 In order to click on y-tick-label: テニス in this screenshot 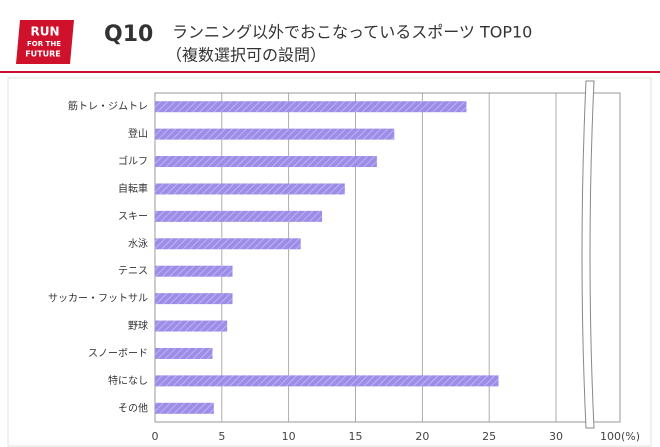, I will do `click(133, 271)`.